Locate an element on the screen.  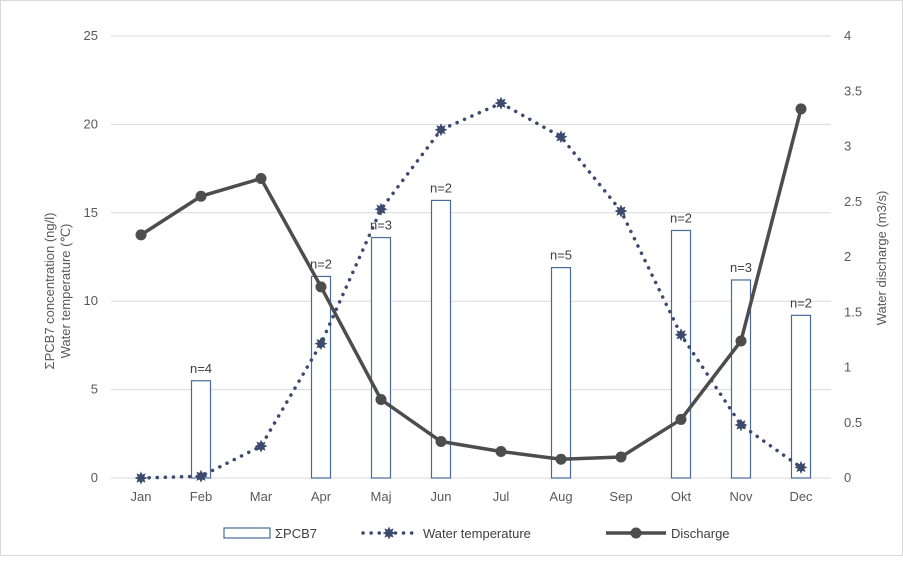
x-tick-label: Maj is located at coordinates (381, 496).